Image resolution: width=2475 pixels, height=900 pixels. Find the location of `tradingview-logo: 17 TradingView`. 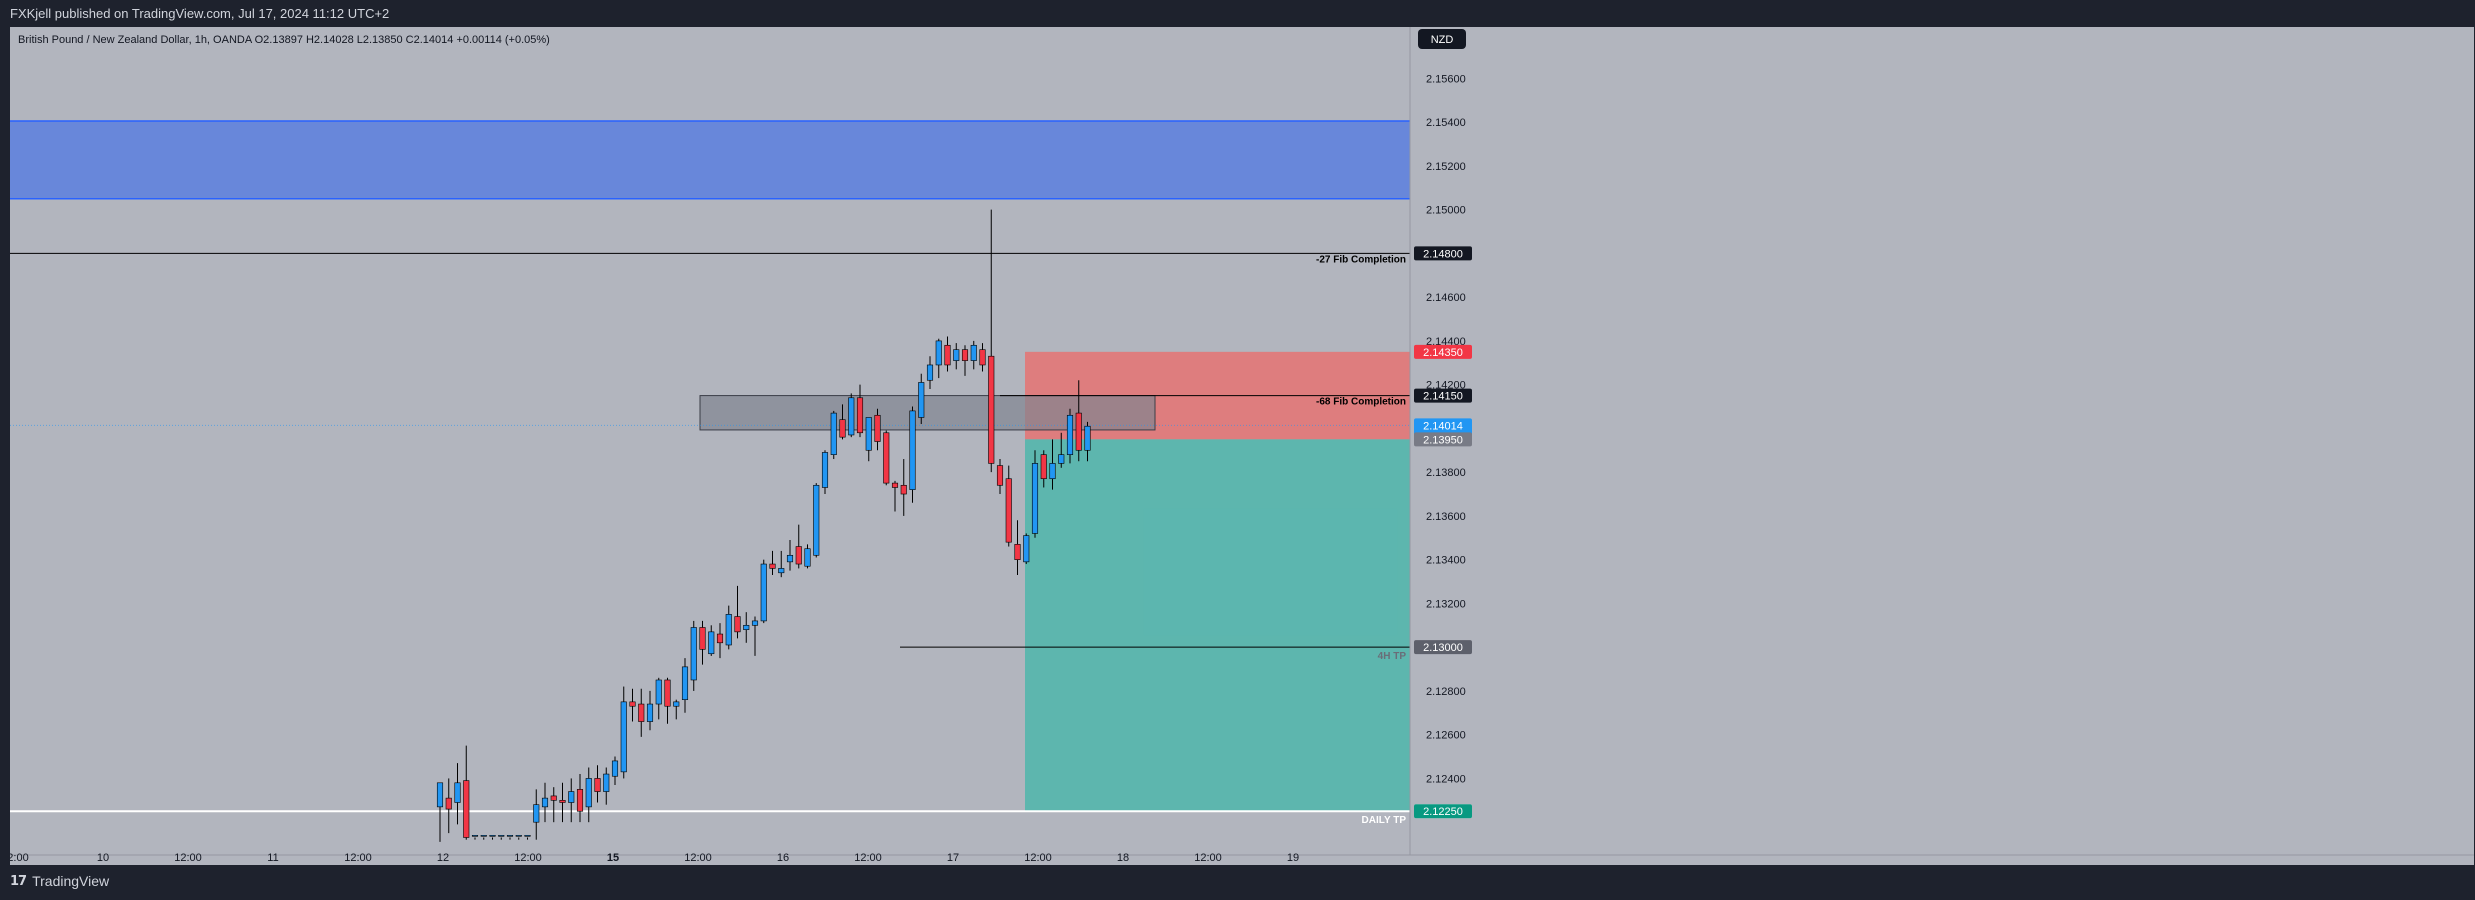

tradingview-logo: 17 TradingView is located at coordinates (59, 881).